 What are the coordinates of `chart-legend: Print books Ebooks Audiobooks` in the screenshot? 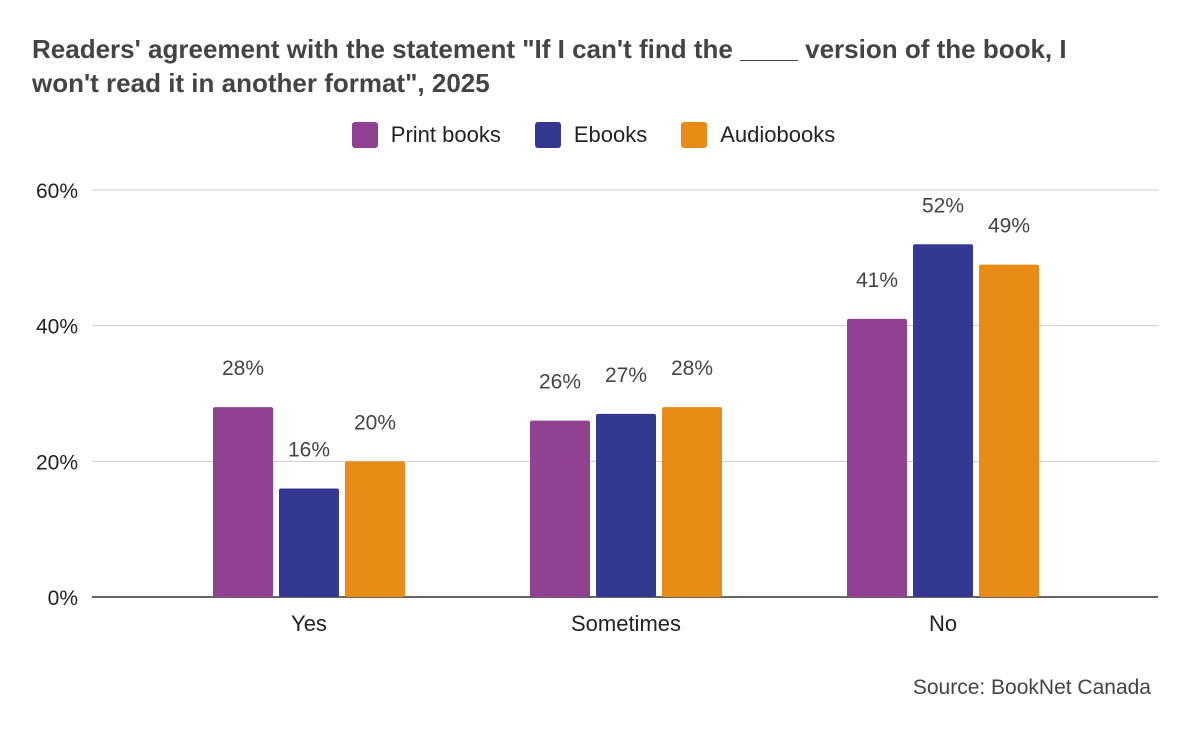 It's located at (593, 135).